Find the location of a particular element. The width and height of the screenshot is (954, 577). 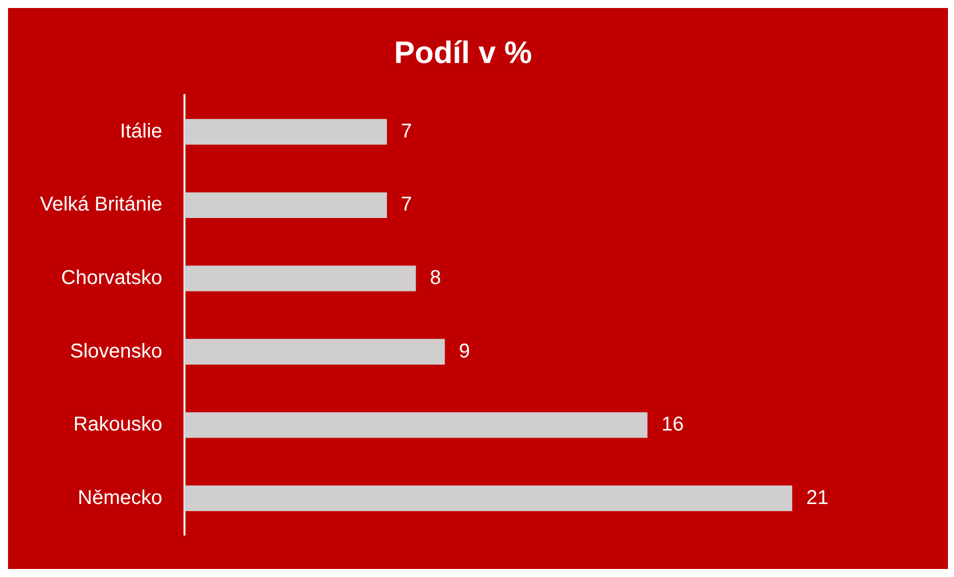

y-tick-label: Slovensko is located at coordinates (116, 351).